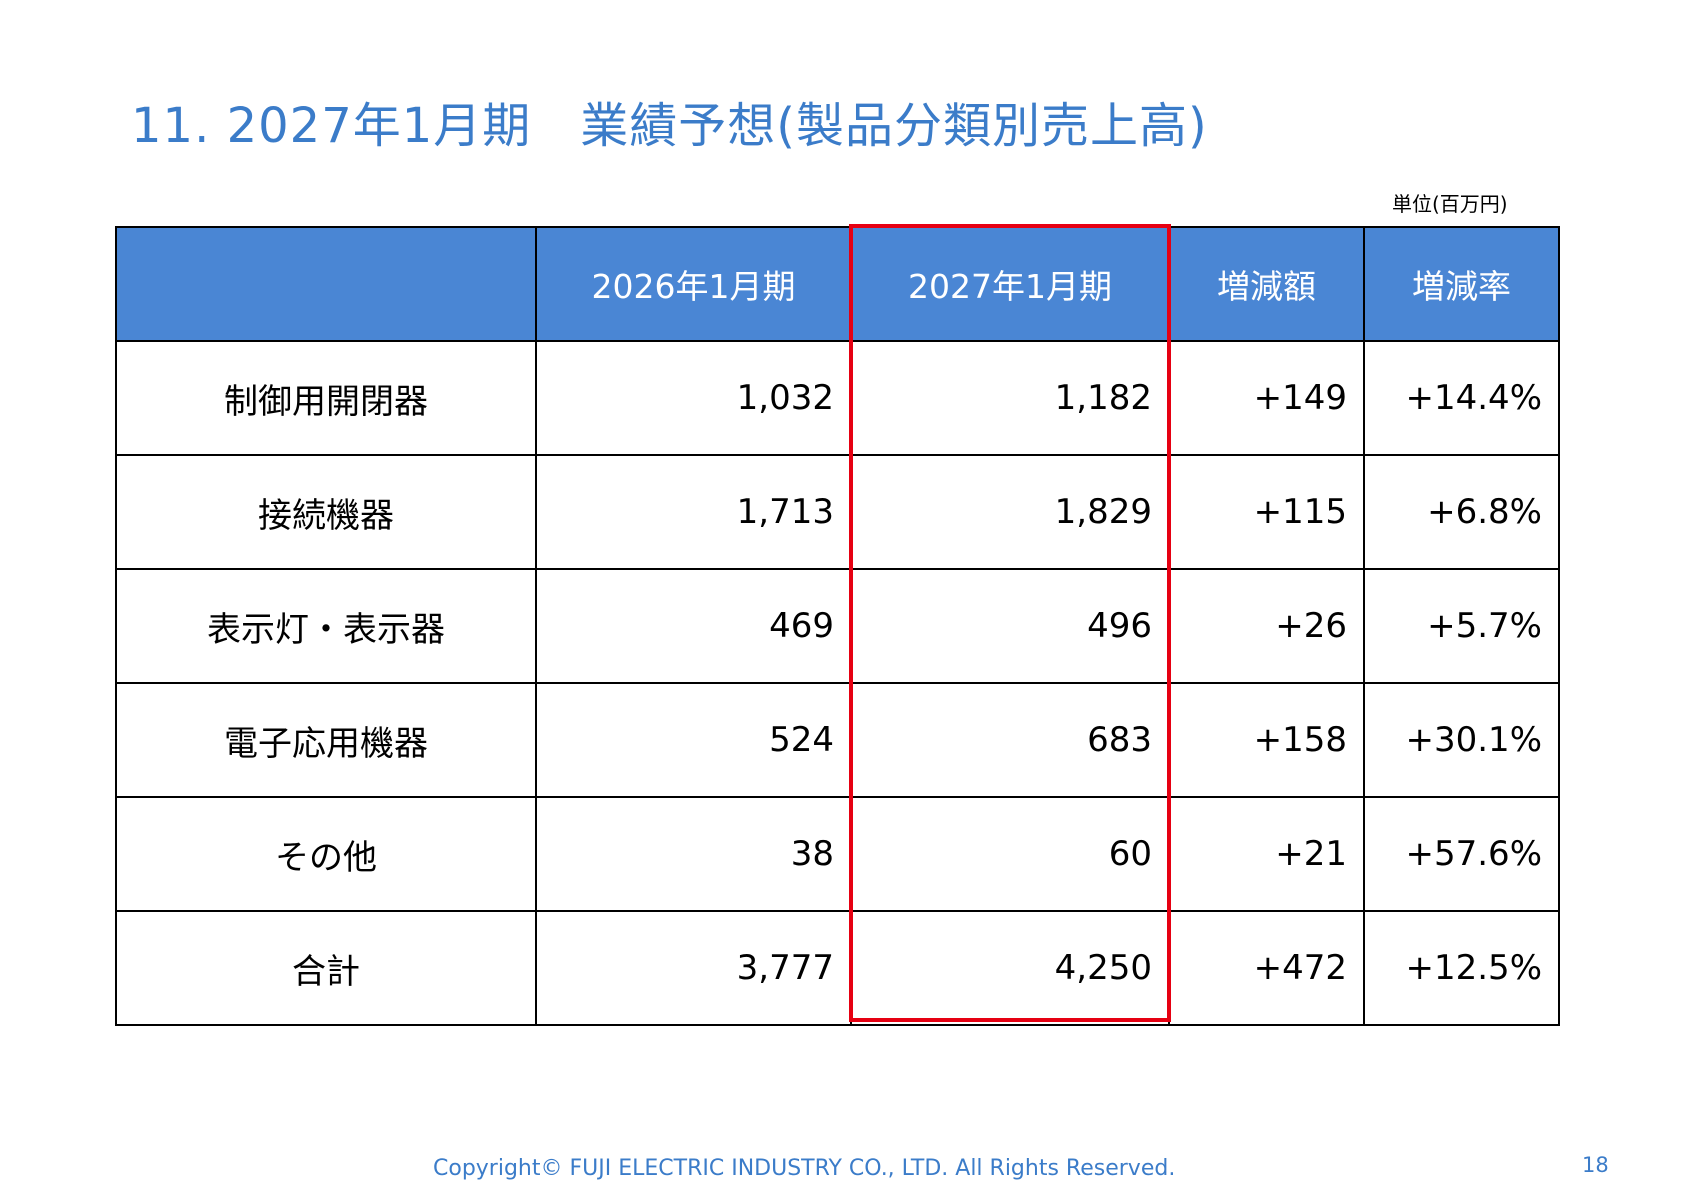 The width and height of the screenshot is (1684, 1190). I want to click on row-label: その他, so click(326, 854).